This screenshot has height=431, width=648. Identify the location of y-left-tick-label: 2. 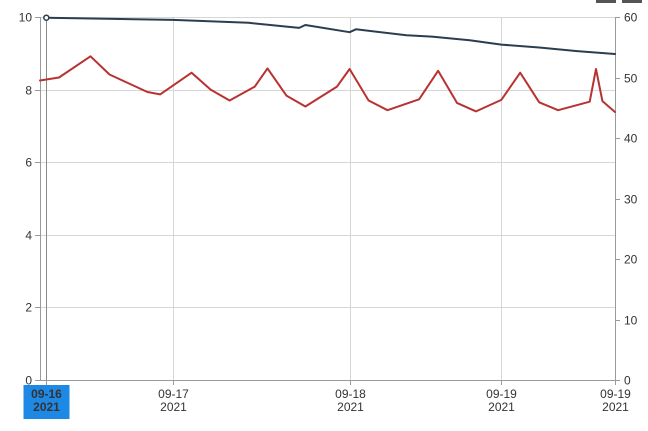
(28, 308).